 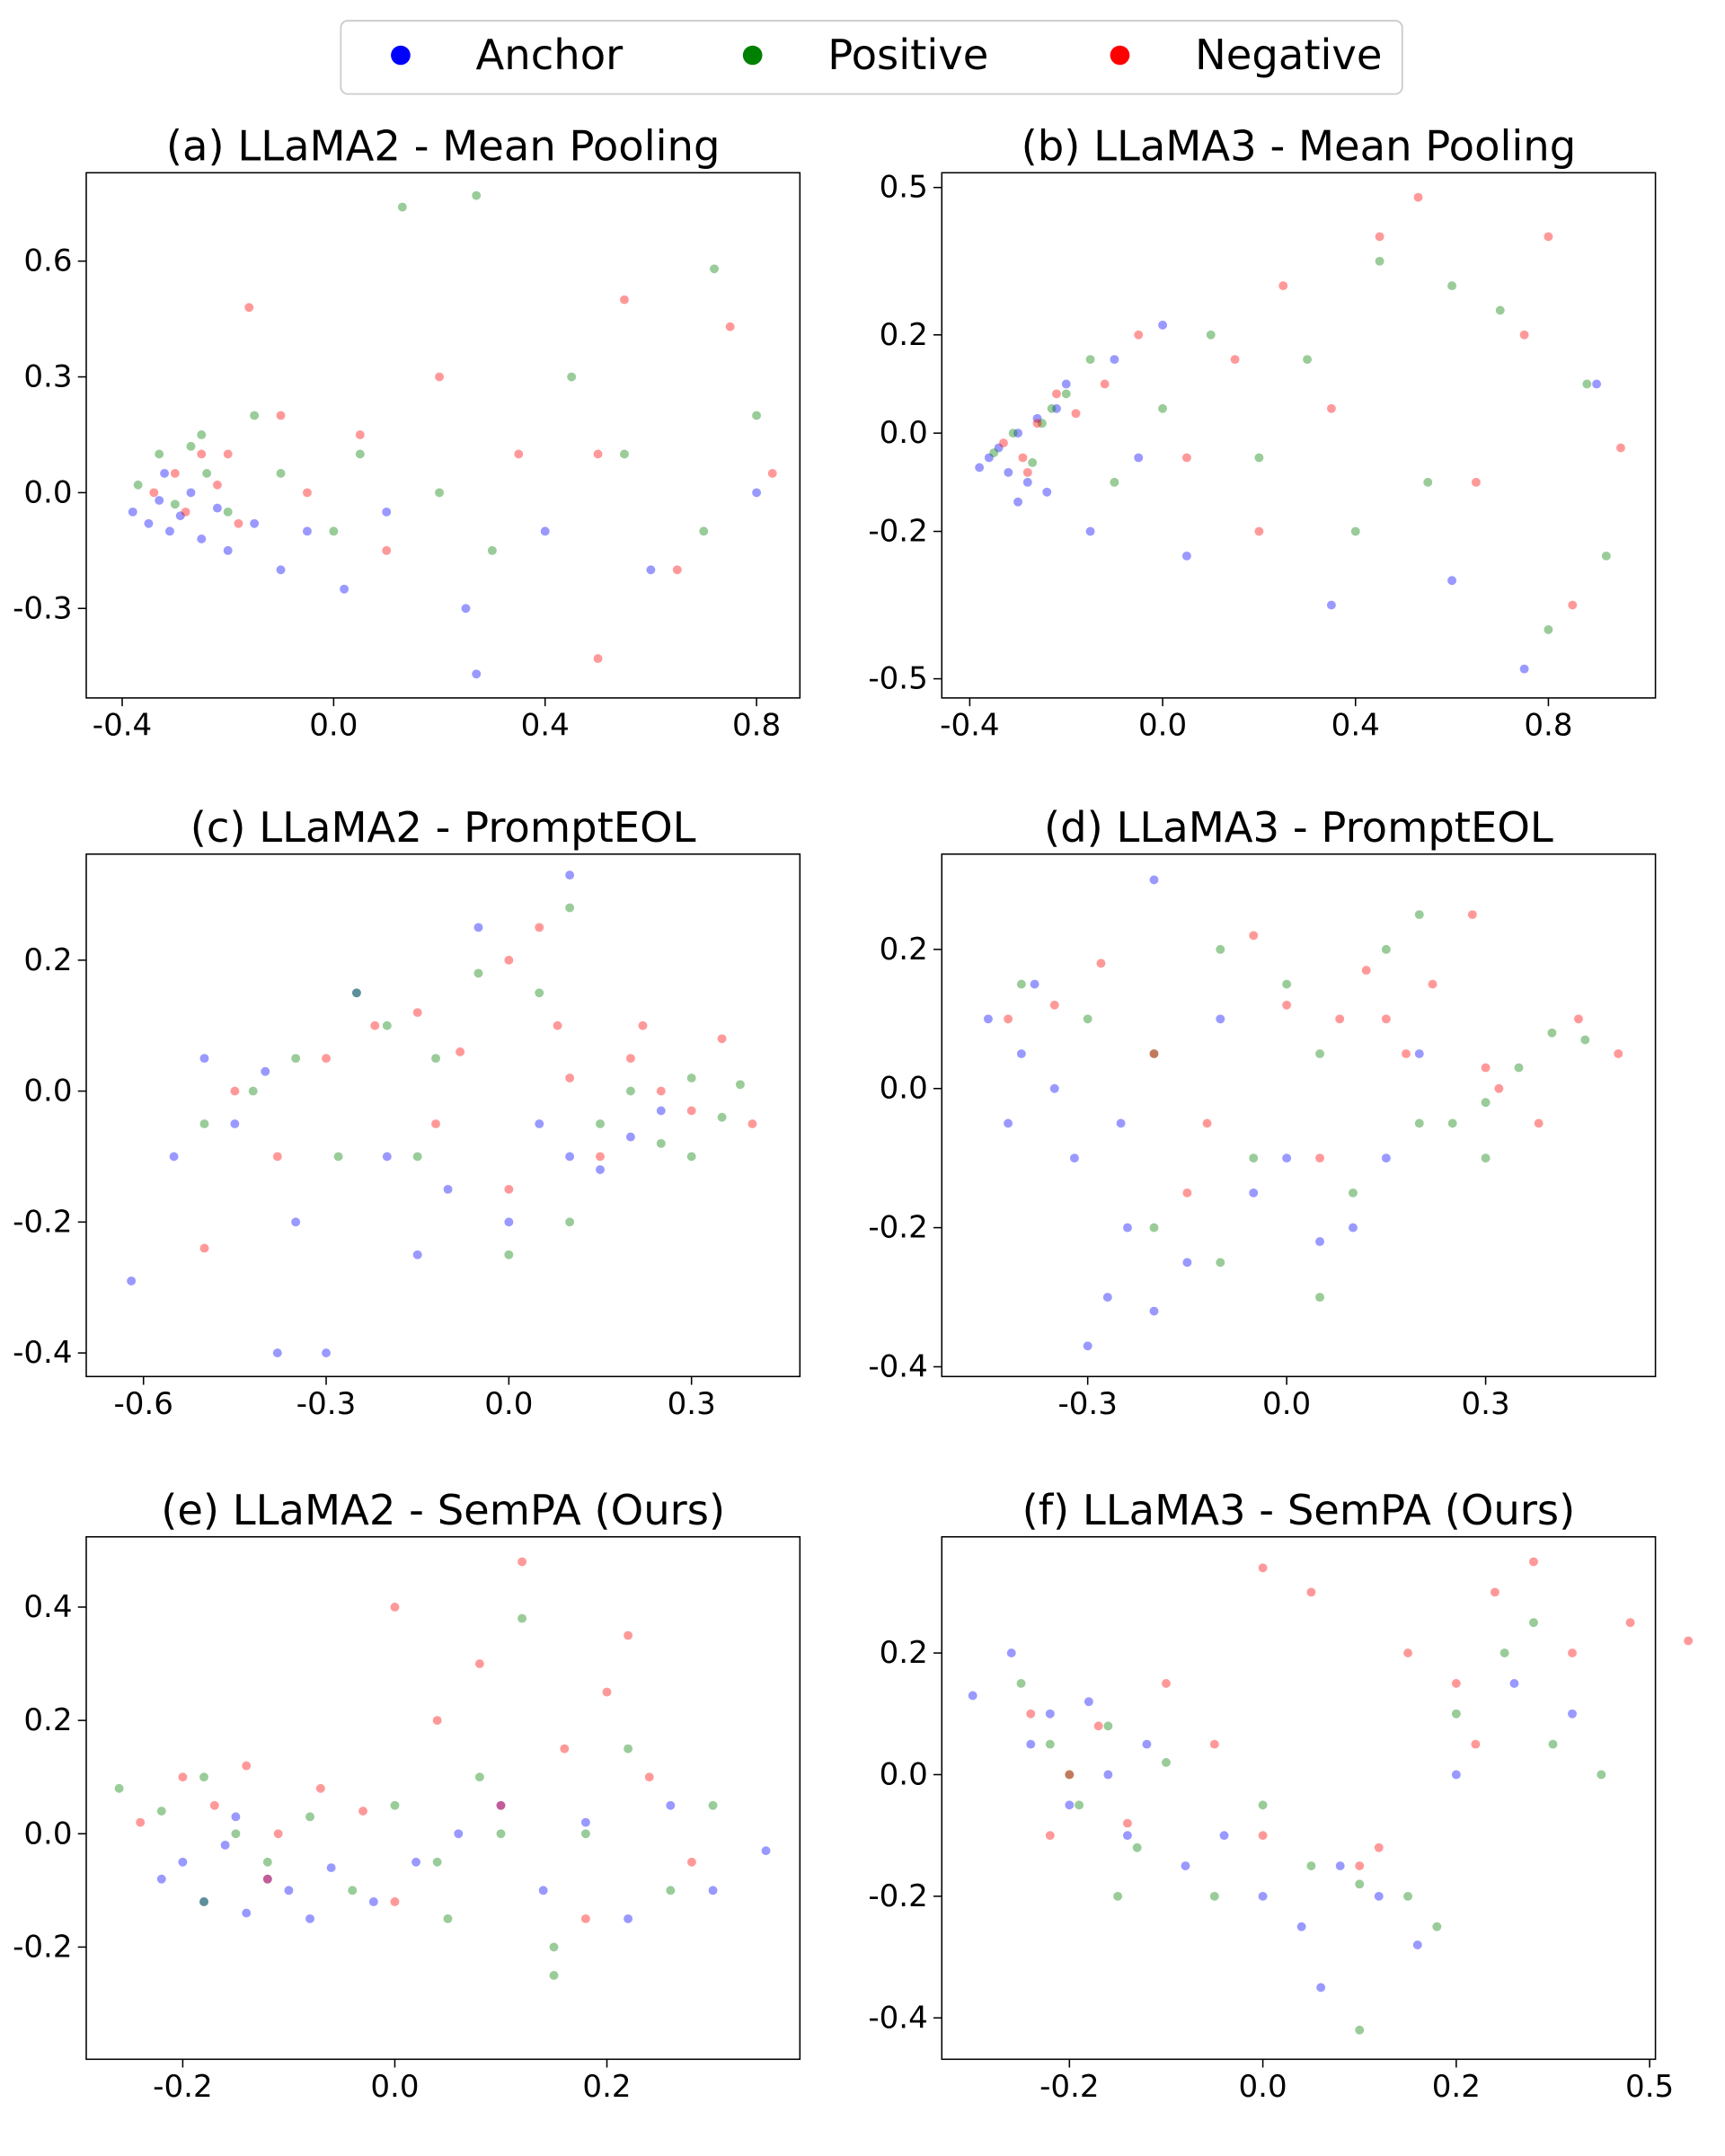 I want to click on chart-title: (f) LLaMA3 - SemPA (Ours), so click(x=1299, y=1510).